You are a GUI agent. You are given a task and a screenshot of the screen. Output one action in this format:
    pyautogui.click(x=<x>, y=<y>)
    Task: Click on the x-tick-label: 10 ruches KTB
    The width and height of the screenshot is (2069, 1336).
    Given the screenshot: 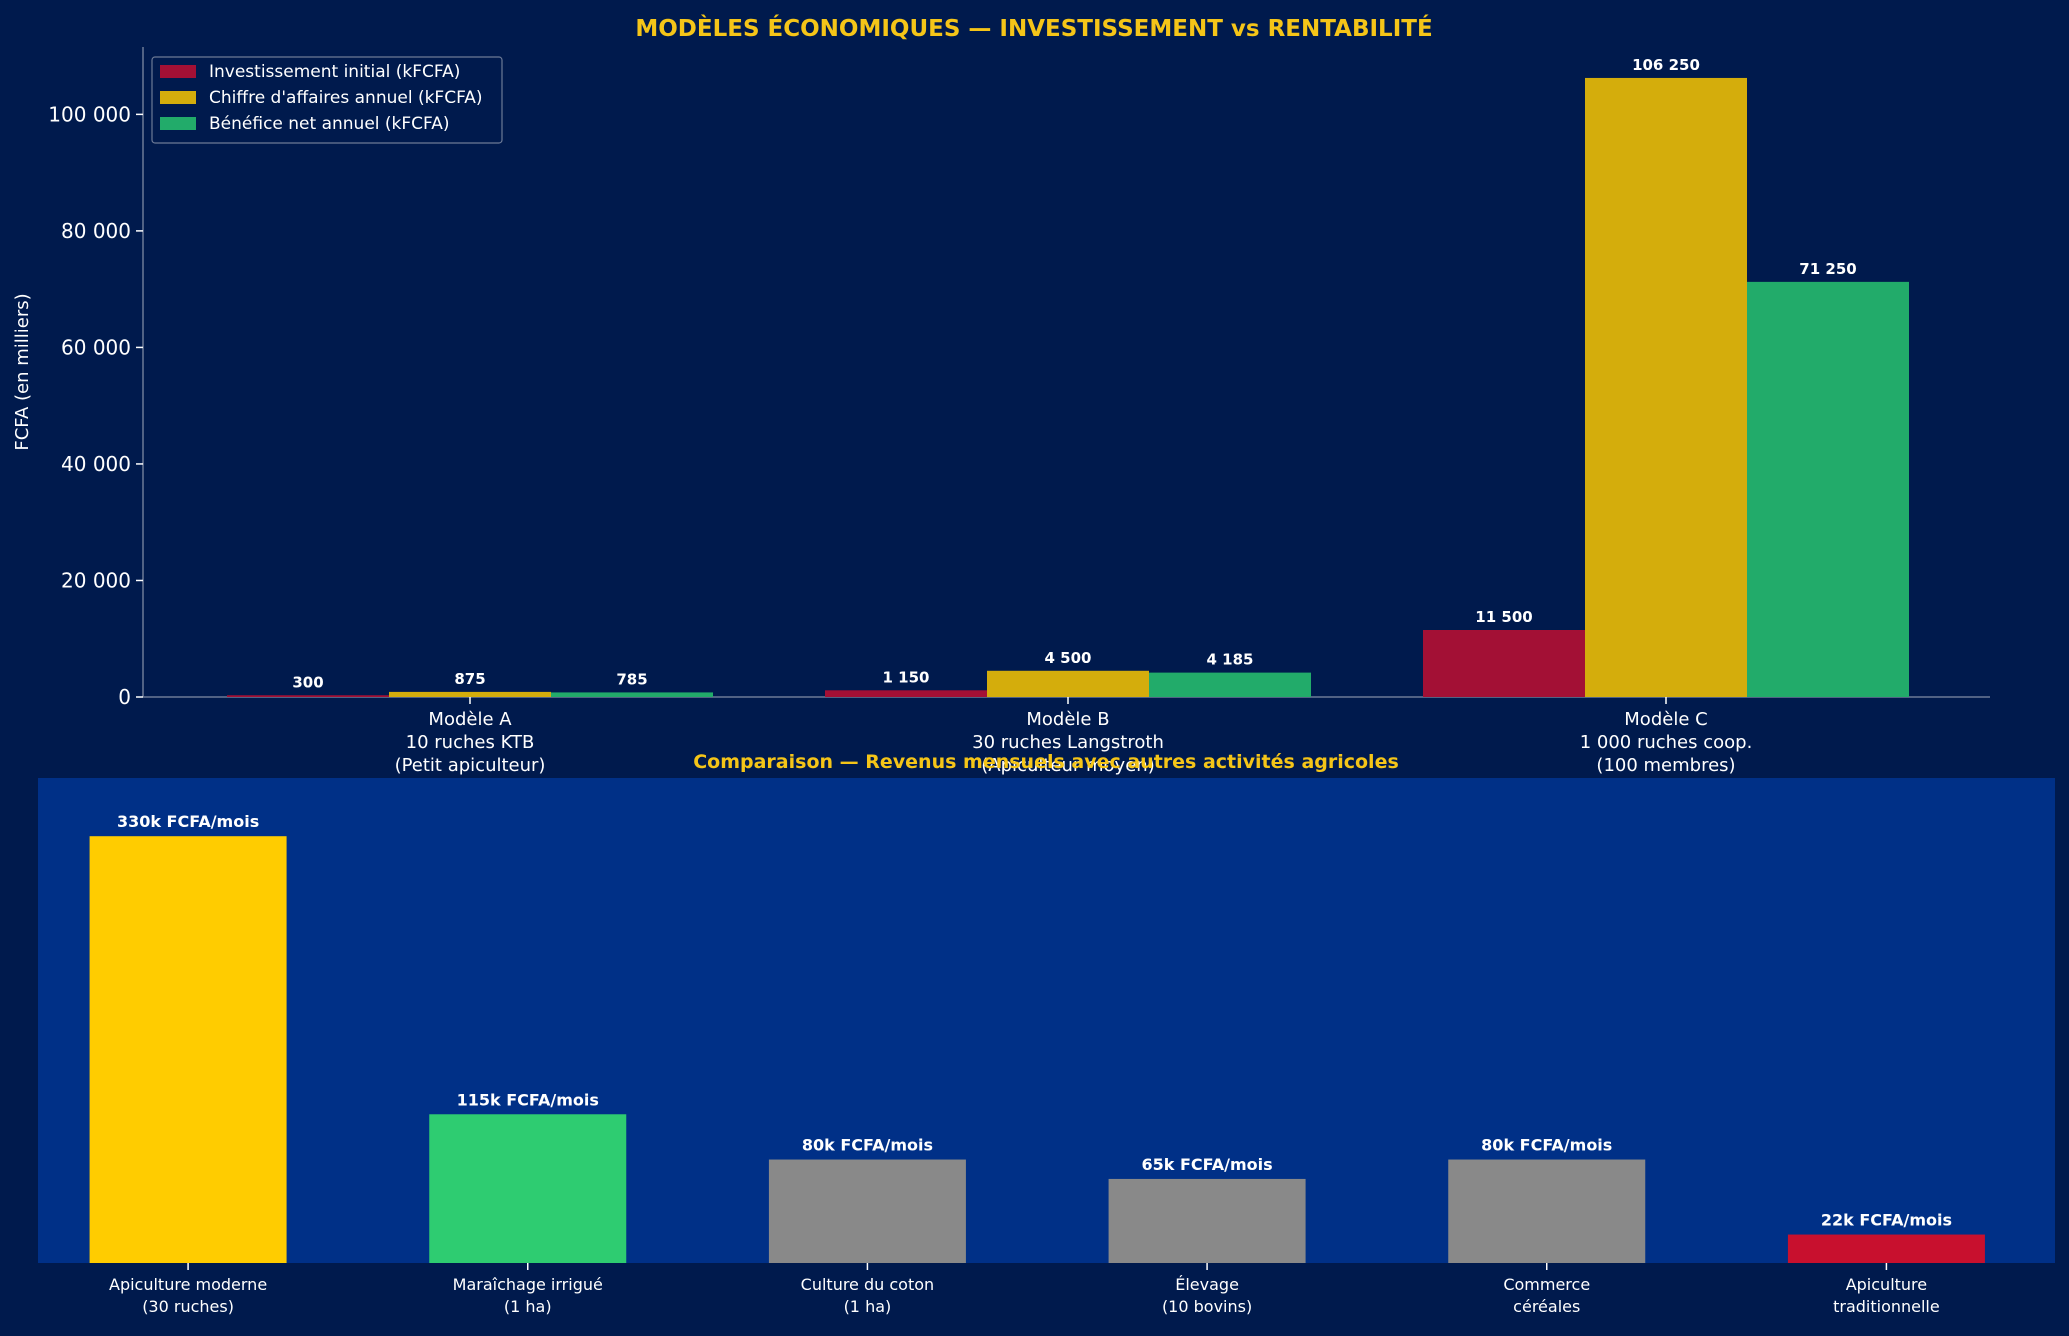 What is the action you would take?
    pyautogui.click(x=470, y=742)
    